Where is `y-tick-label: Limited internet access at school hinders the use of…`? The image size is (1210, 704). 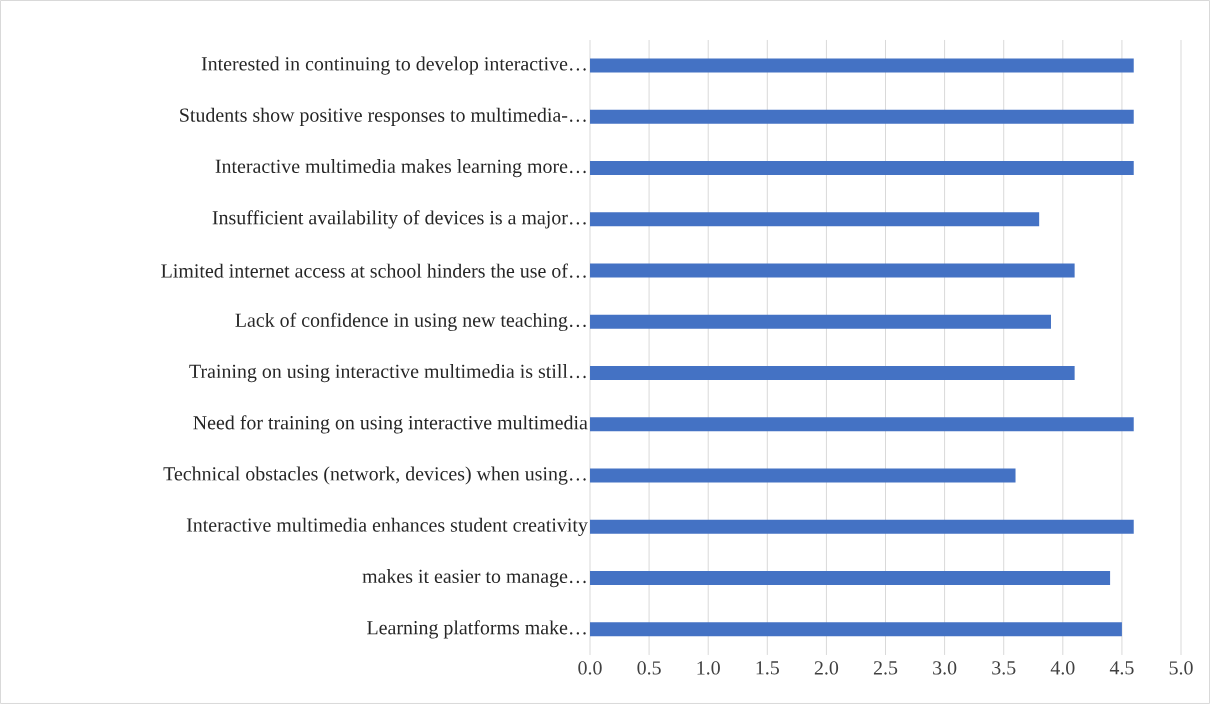 y-tick-label: Limited internet access at school hinders the use of… is located at coordinates (373, 270).